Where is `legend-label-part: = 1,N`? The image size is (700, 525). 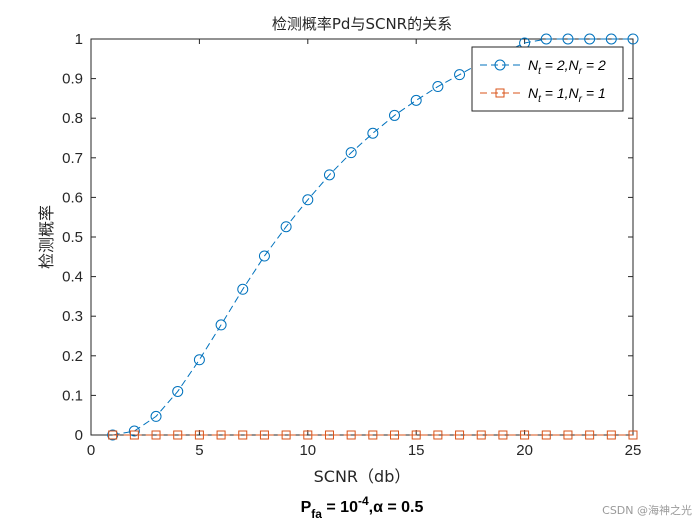 legend-label-part: = 1,N is located at coordinates (560, 93).